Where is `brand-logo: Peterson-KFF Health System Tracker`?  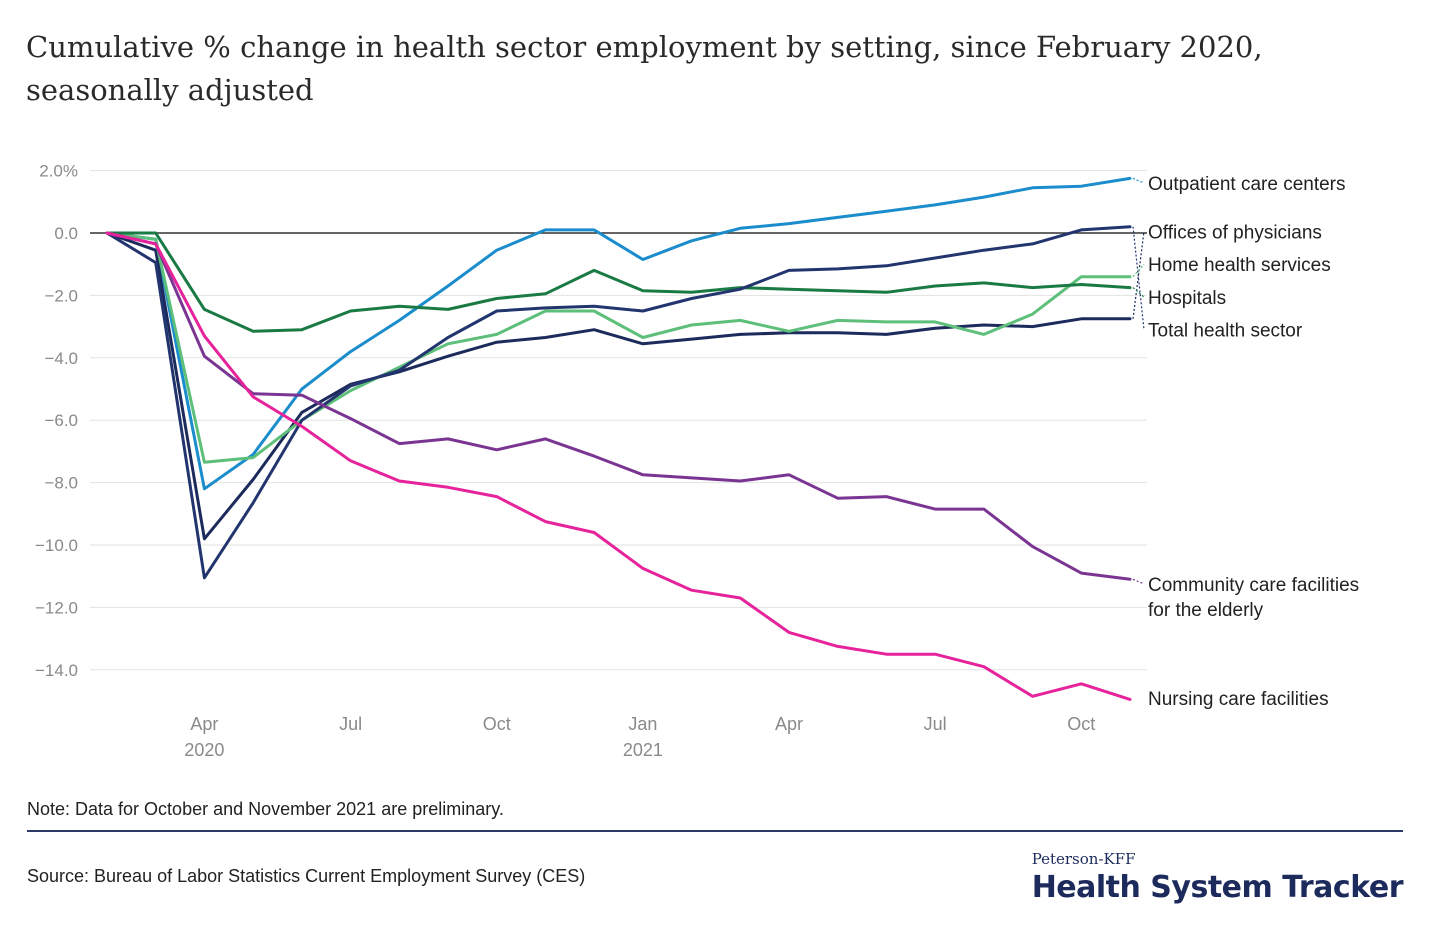
brand-logo: Peterson-KFF Health System Tracker is located at coordinates (1217, 877).